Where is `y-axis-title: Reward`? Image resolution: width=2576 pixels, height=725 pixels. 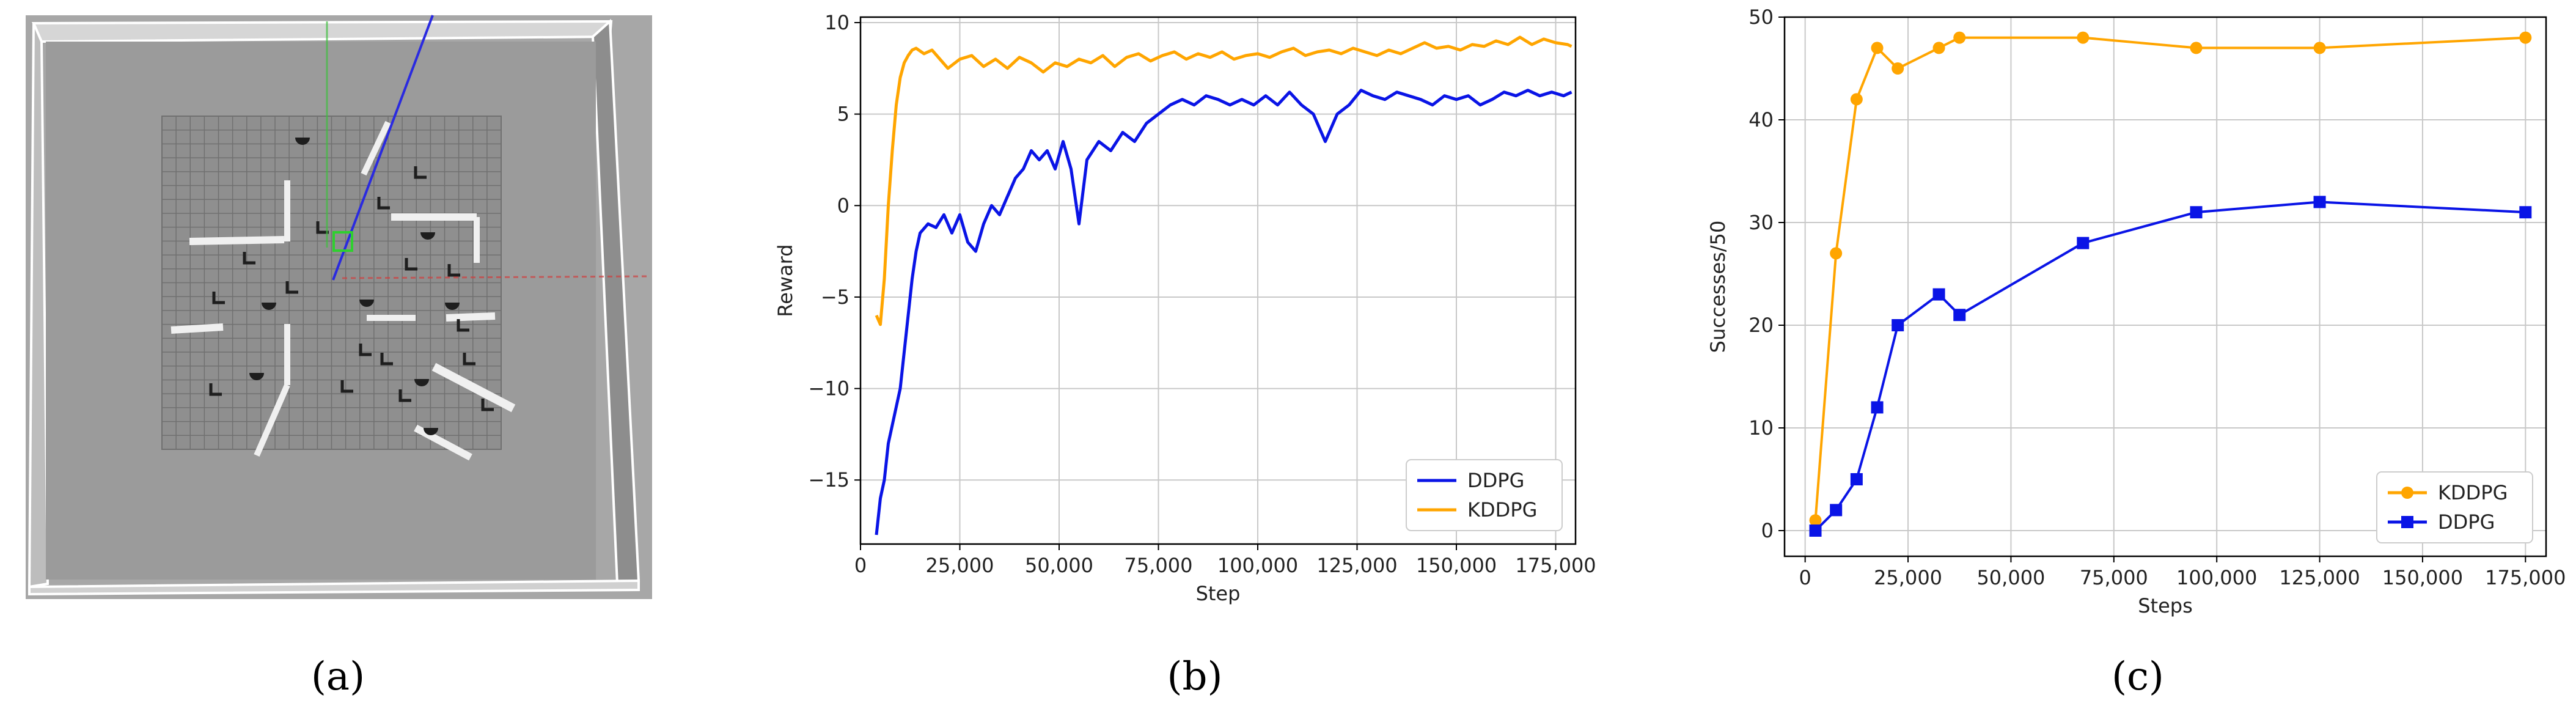 y-axis-title: Reward is located at coordinates (785, 280).